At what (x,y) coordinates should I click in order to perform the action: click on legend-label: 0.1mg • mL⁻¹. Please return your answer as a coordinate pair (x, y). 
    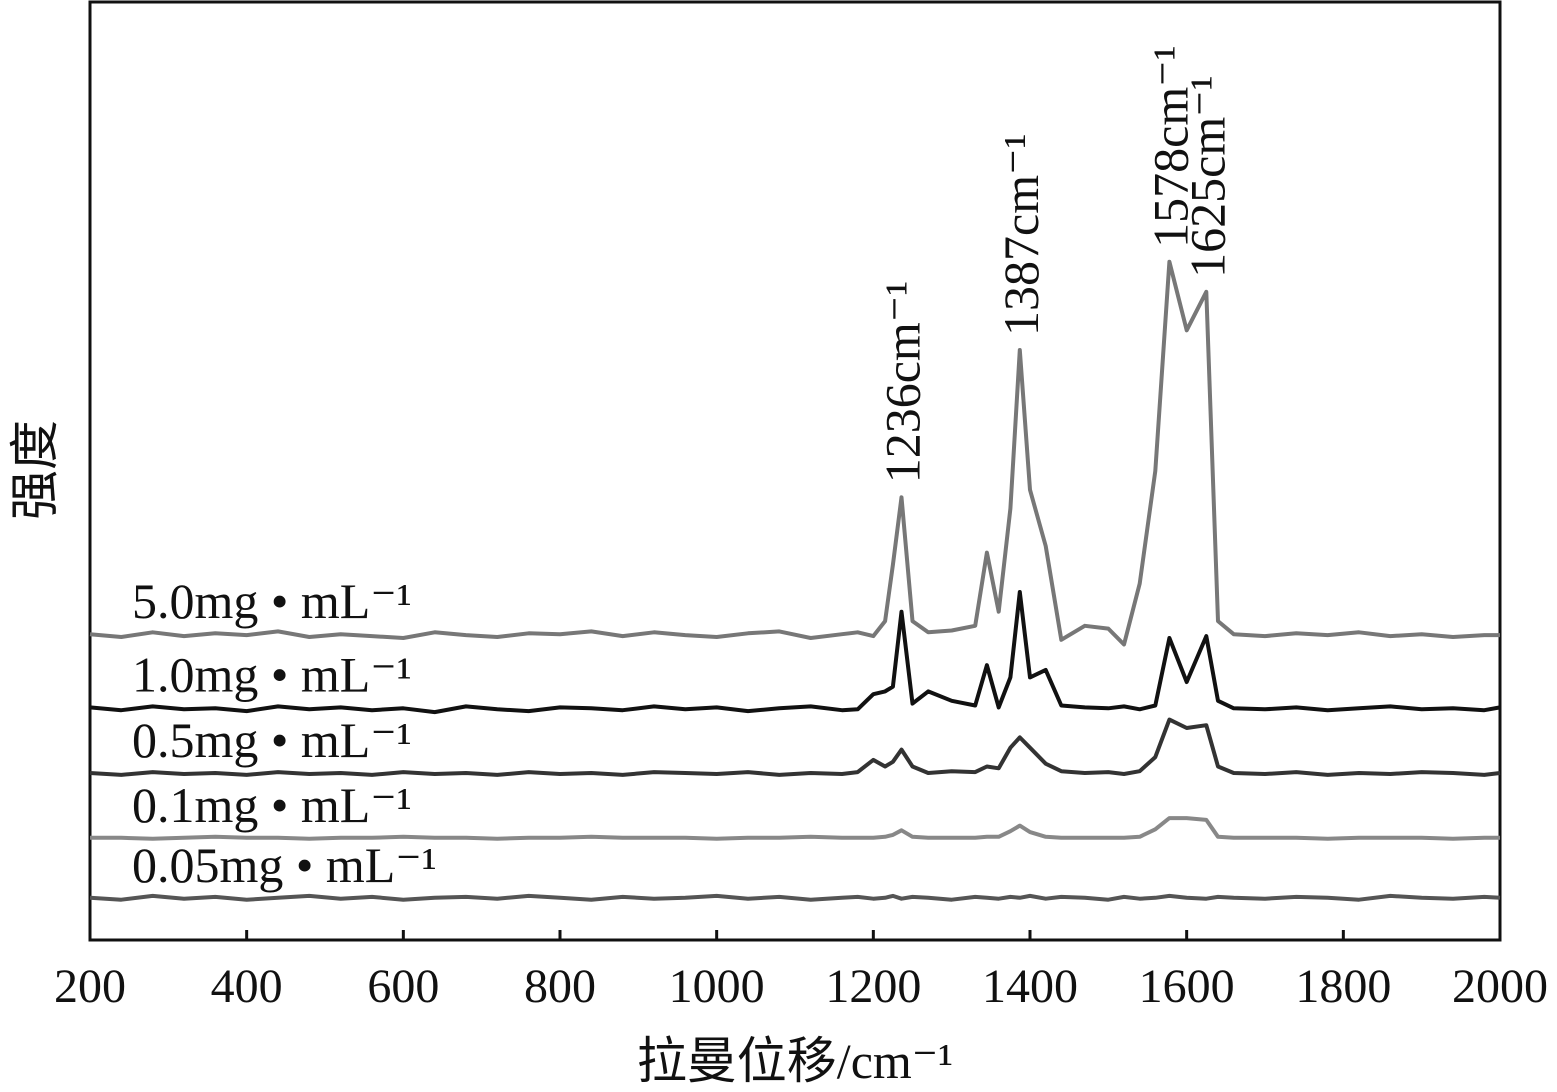
    Looking at the image, I should click on (272, 805).